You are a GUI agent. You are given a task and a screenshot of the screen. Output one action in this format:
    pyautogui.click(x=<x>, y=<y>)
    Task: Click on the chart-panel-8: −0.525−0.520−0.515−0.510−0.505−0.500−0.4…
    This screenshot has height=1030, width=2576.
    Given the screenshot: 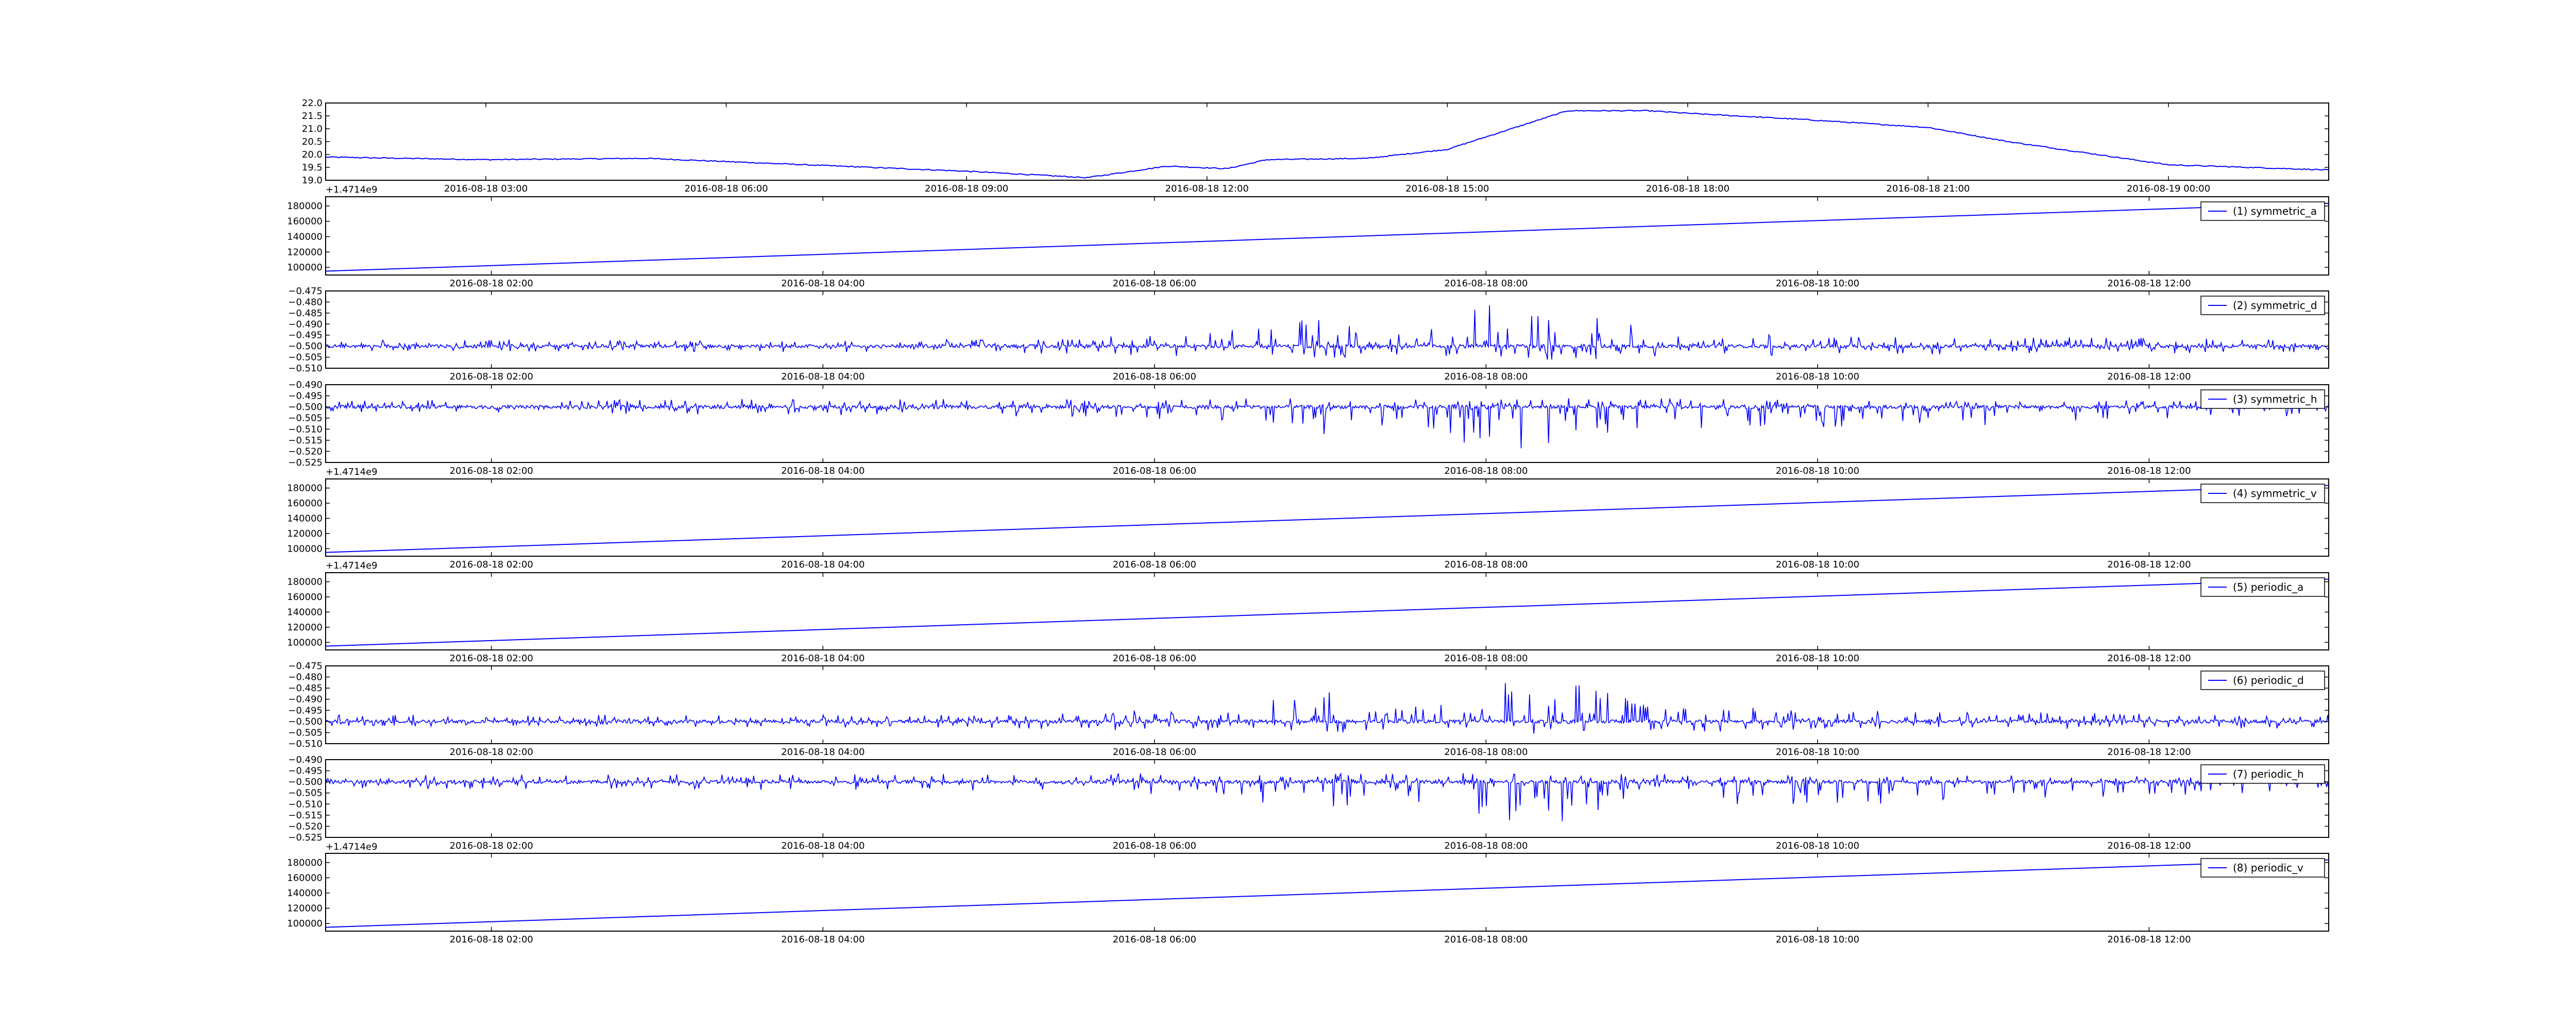 What is the action you would take?
    pyautogui.click(x=1308, y=803)
    